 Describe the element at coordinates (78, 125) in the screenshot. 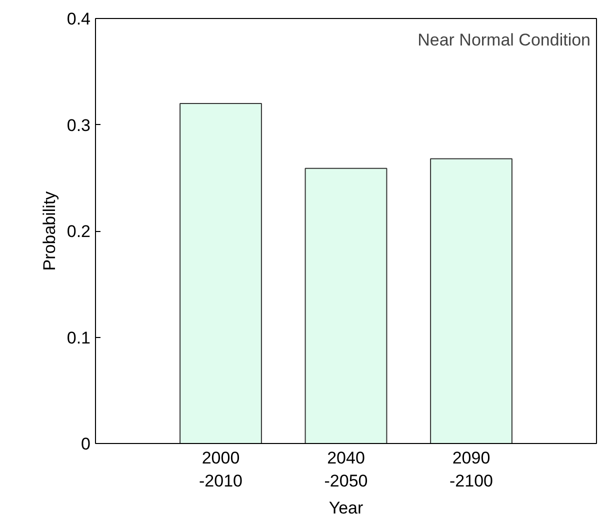

I see `y-tick-label: 0.3` at that location.